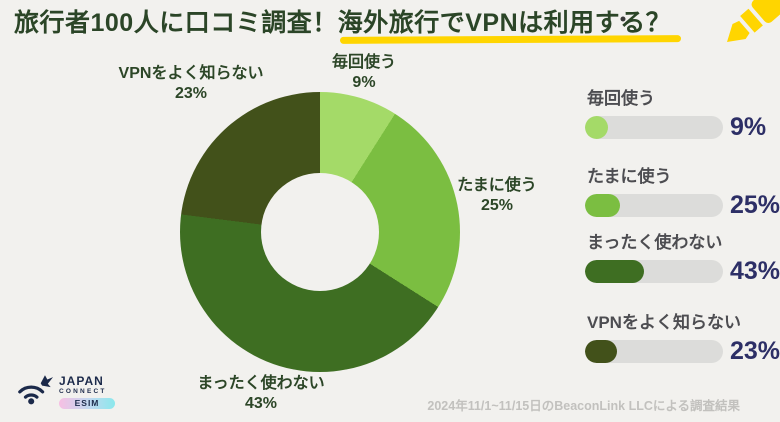 The height and width of the screenshot is (422, 780). Describe the element at coordinates (35, 391) in the screenshot. I see `wifi-bird-icon` at that location.